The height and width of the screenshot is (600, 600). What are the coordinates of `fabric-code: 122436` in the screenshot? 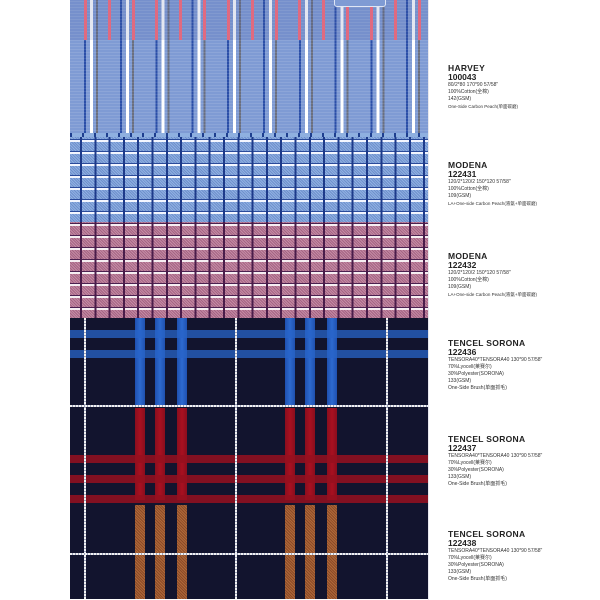 It's located at (462, 352).